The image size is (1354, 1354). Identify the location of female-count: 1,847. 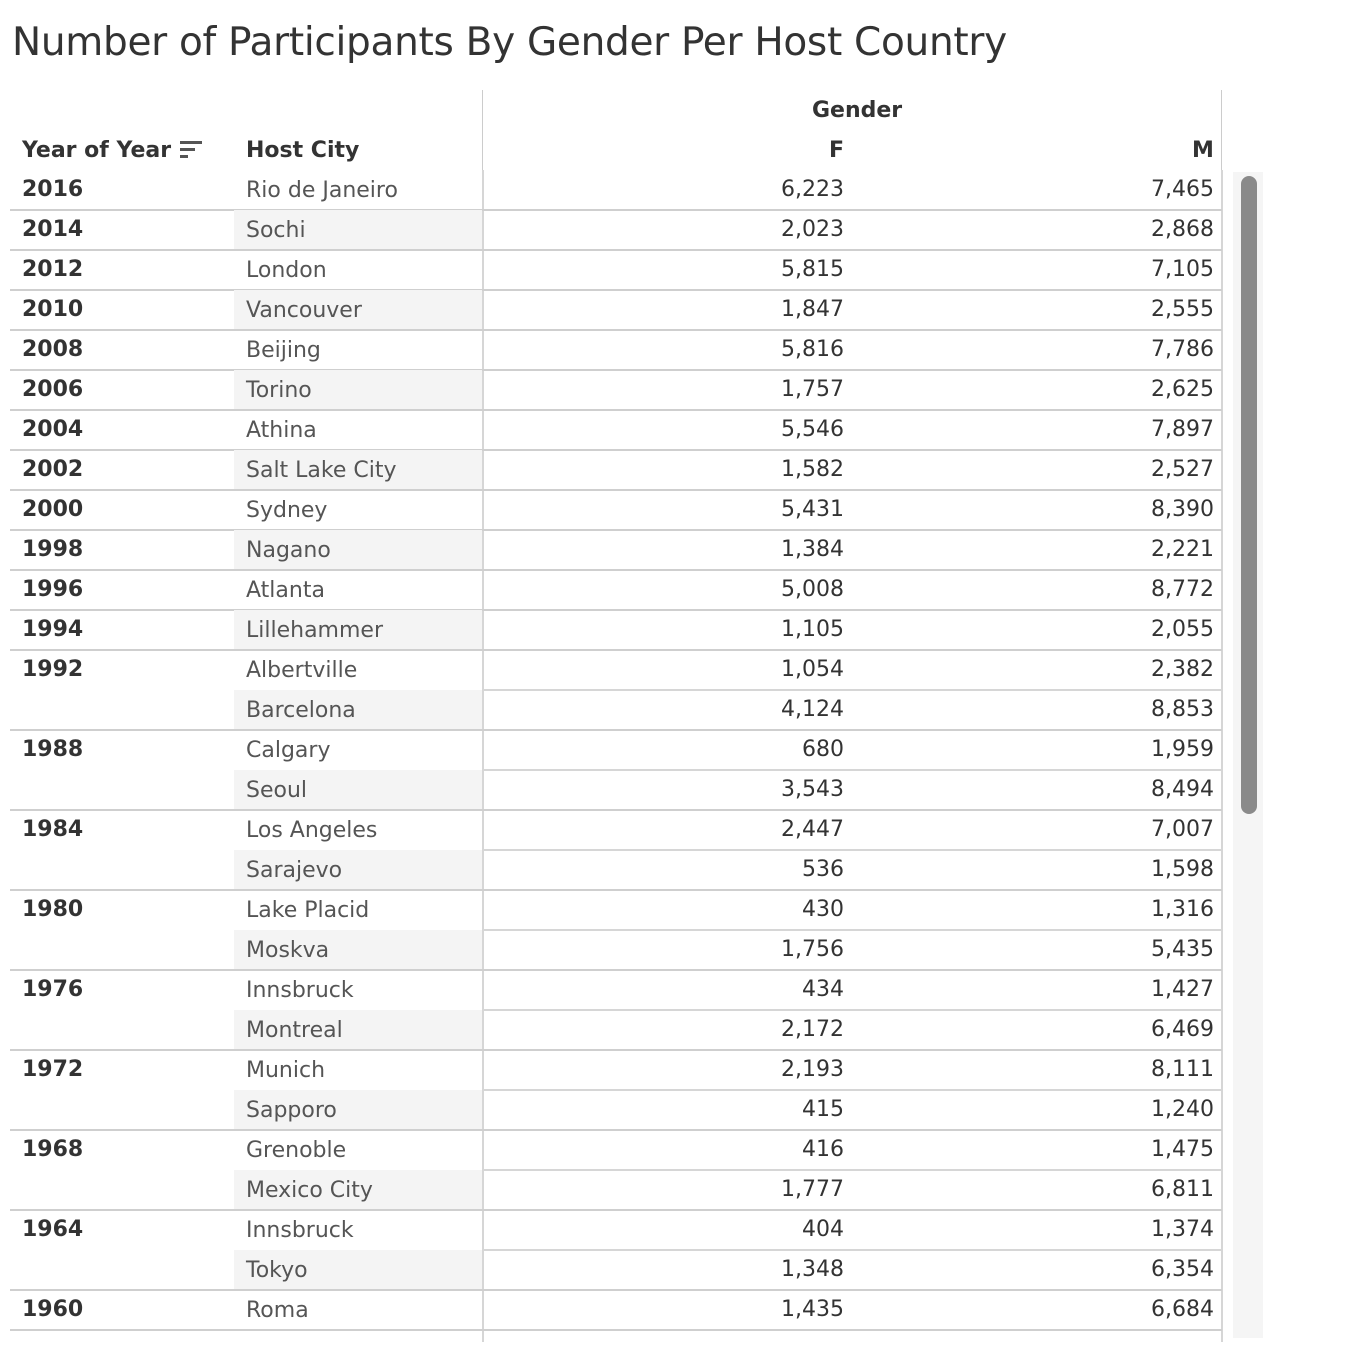
(812, 309).